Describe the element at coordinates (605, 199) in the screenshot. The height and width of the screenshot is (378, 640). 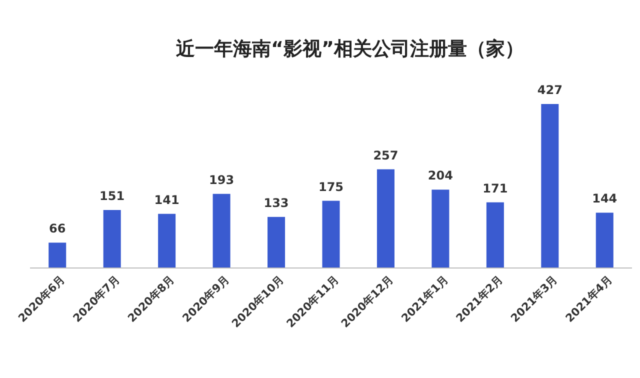
I see `data-label: 144` at that location.